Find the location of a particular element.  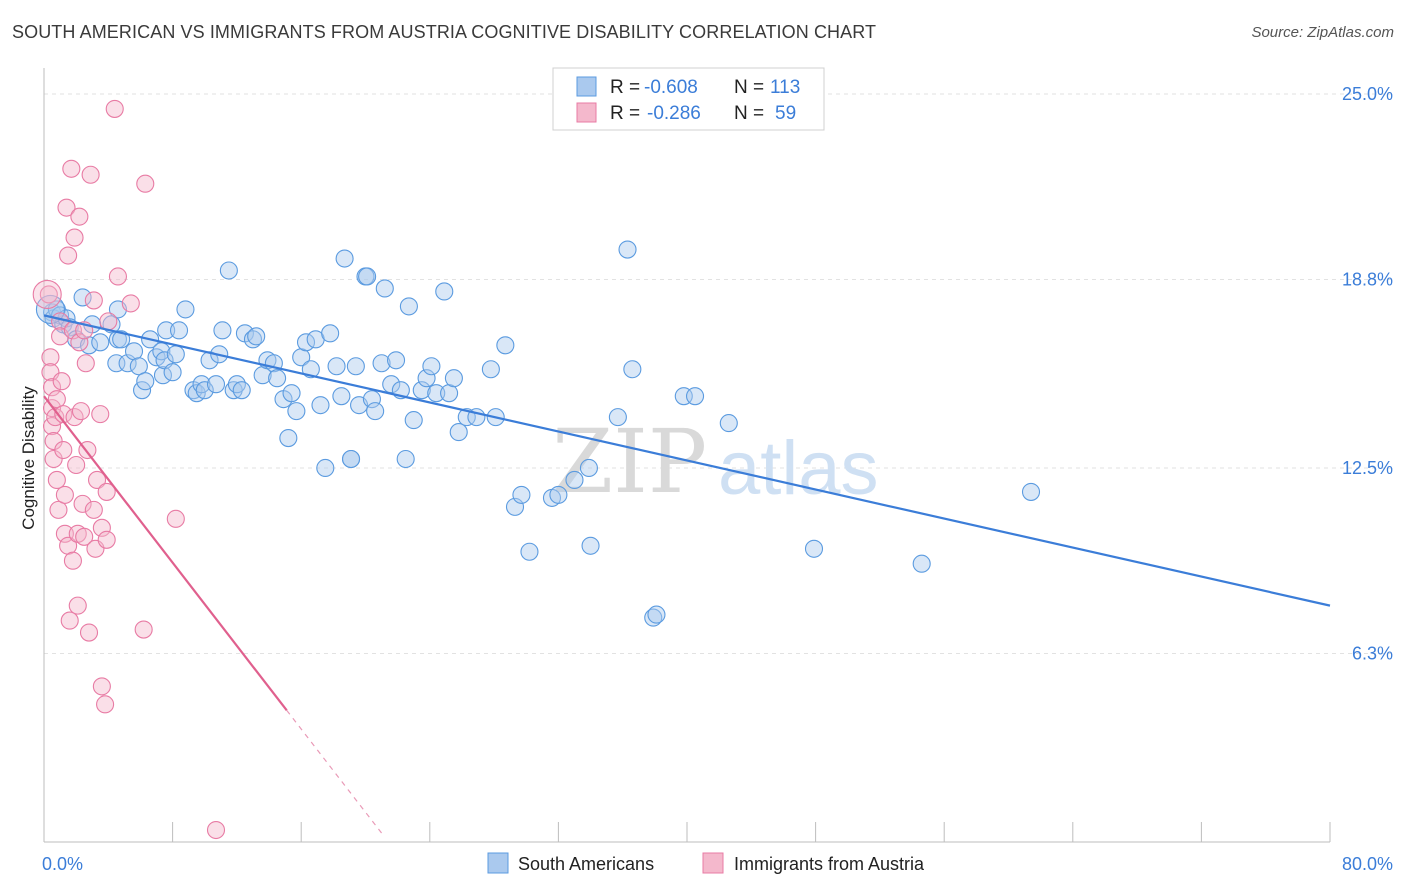

source-label: Source: ZipAtlas.com is located at coordinates (1322, 32).